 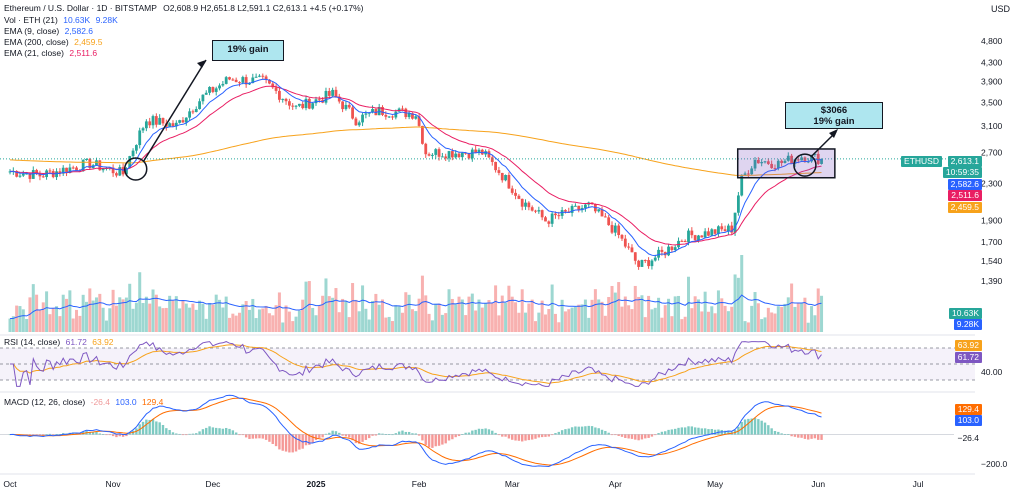 What do you see at coordinates (968, 345) in the screenshot?
I see `rsi-ma-badge: 63.92` at bounding box center [968, 345].